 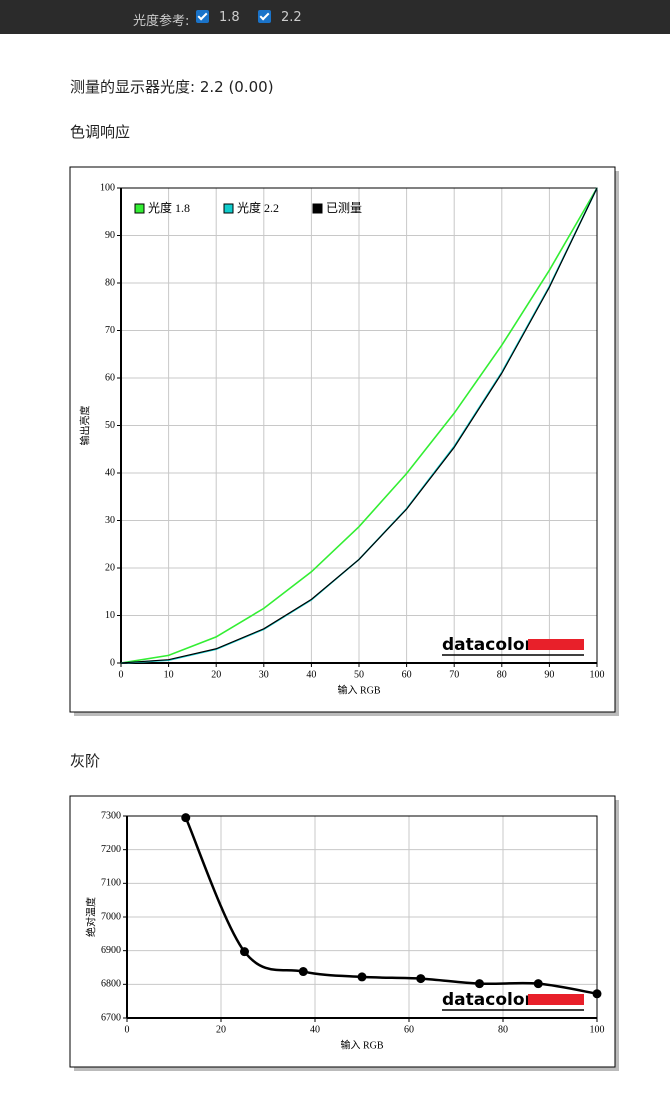 What do you see at coordinates (112, 662) in the screenshot?
I see `y-tick-label: 0` at bounding box center [112, 662].